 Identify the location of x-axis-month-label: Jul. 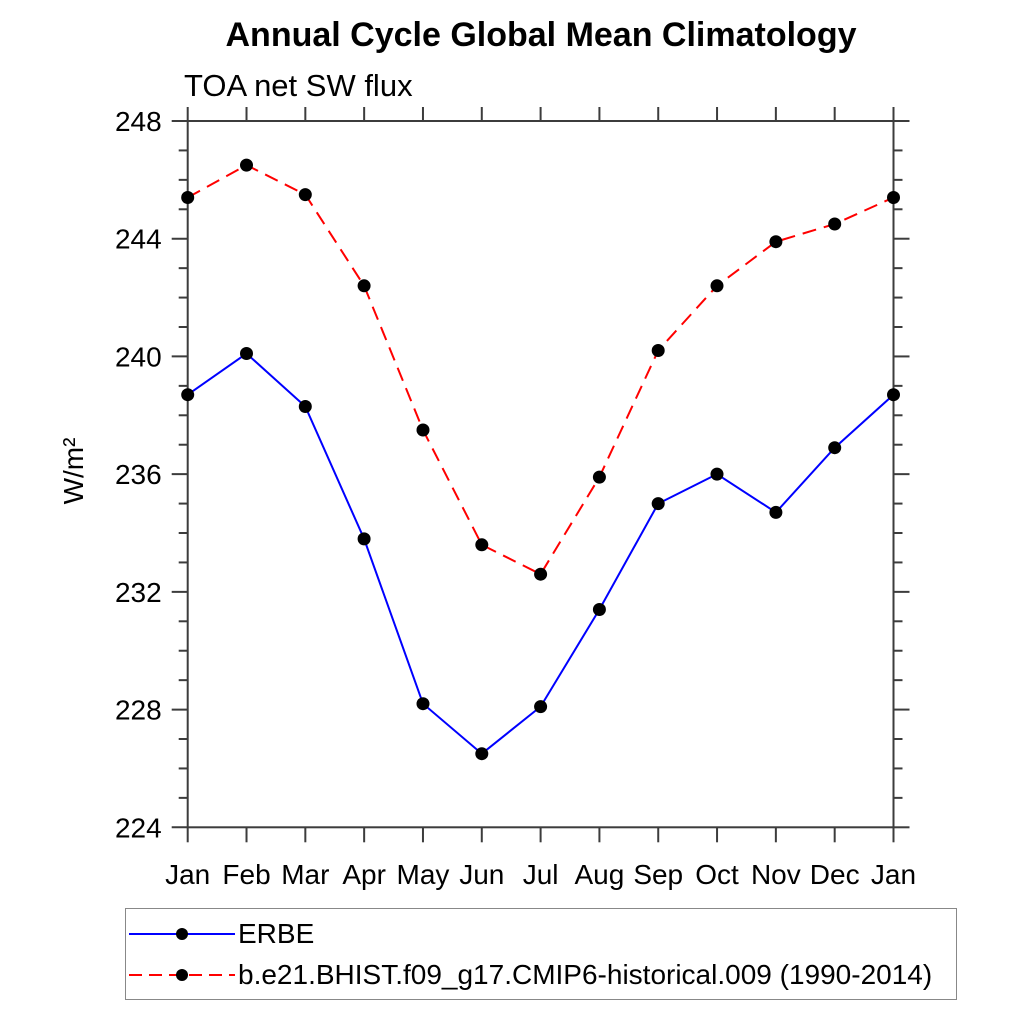
(541, 874).